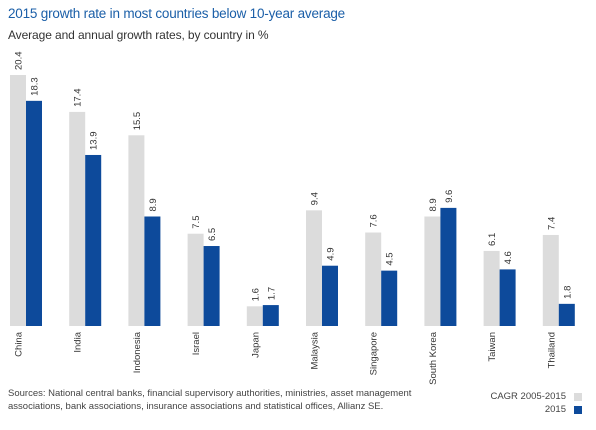 The height and width of the screenshot is (430, 596). I want to click on legend-item-2015: 2015, so click(536, 409).